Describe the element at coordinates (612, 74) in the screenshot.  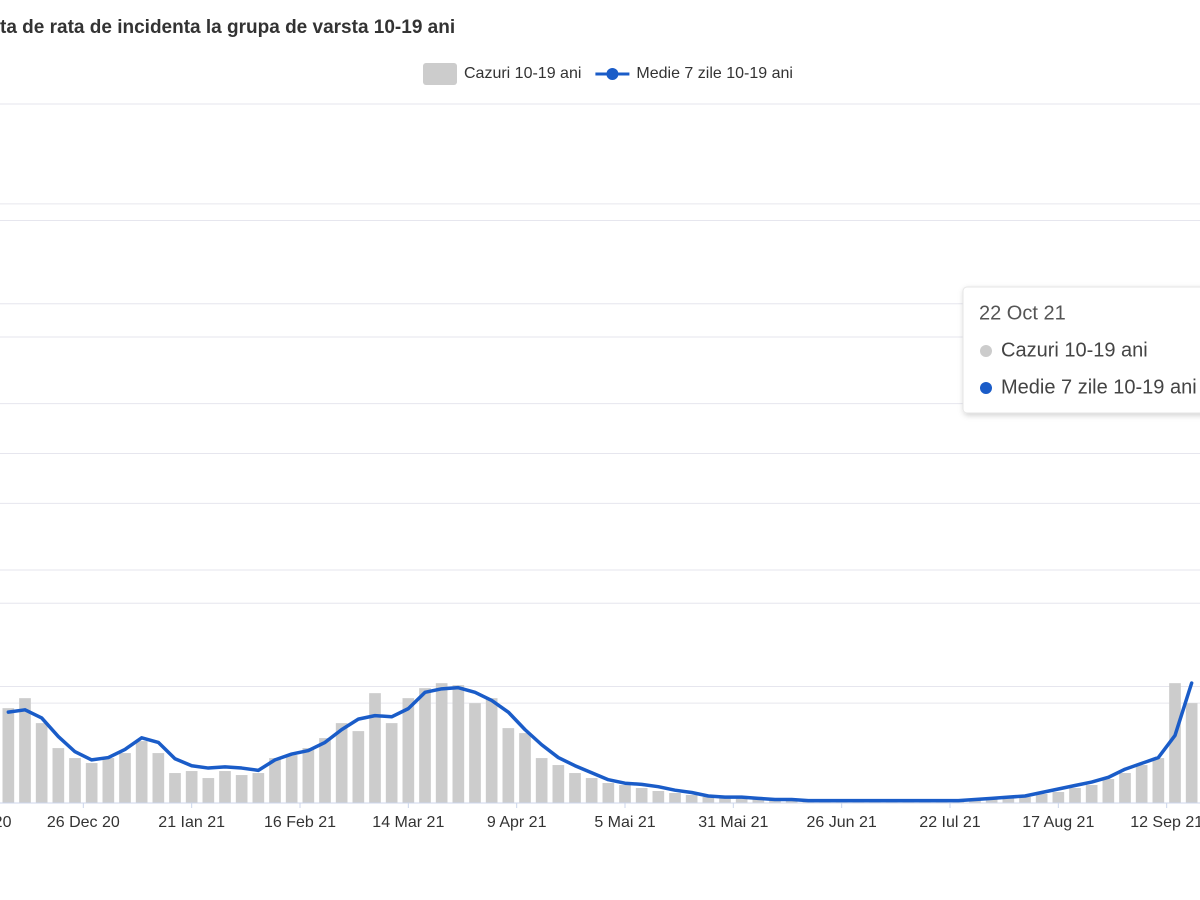
I see `legend-marker` at that location.